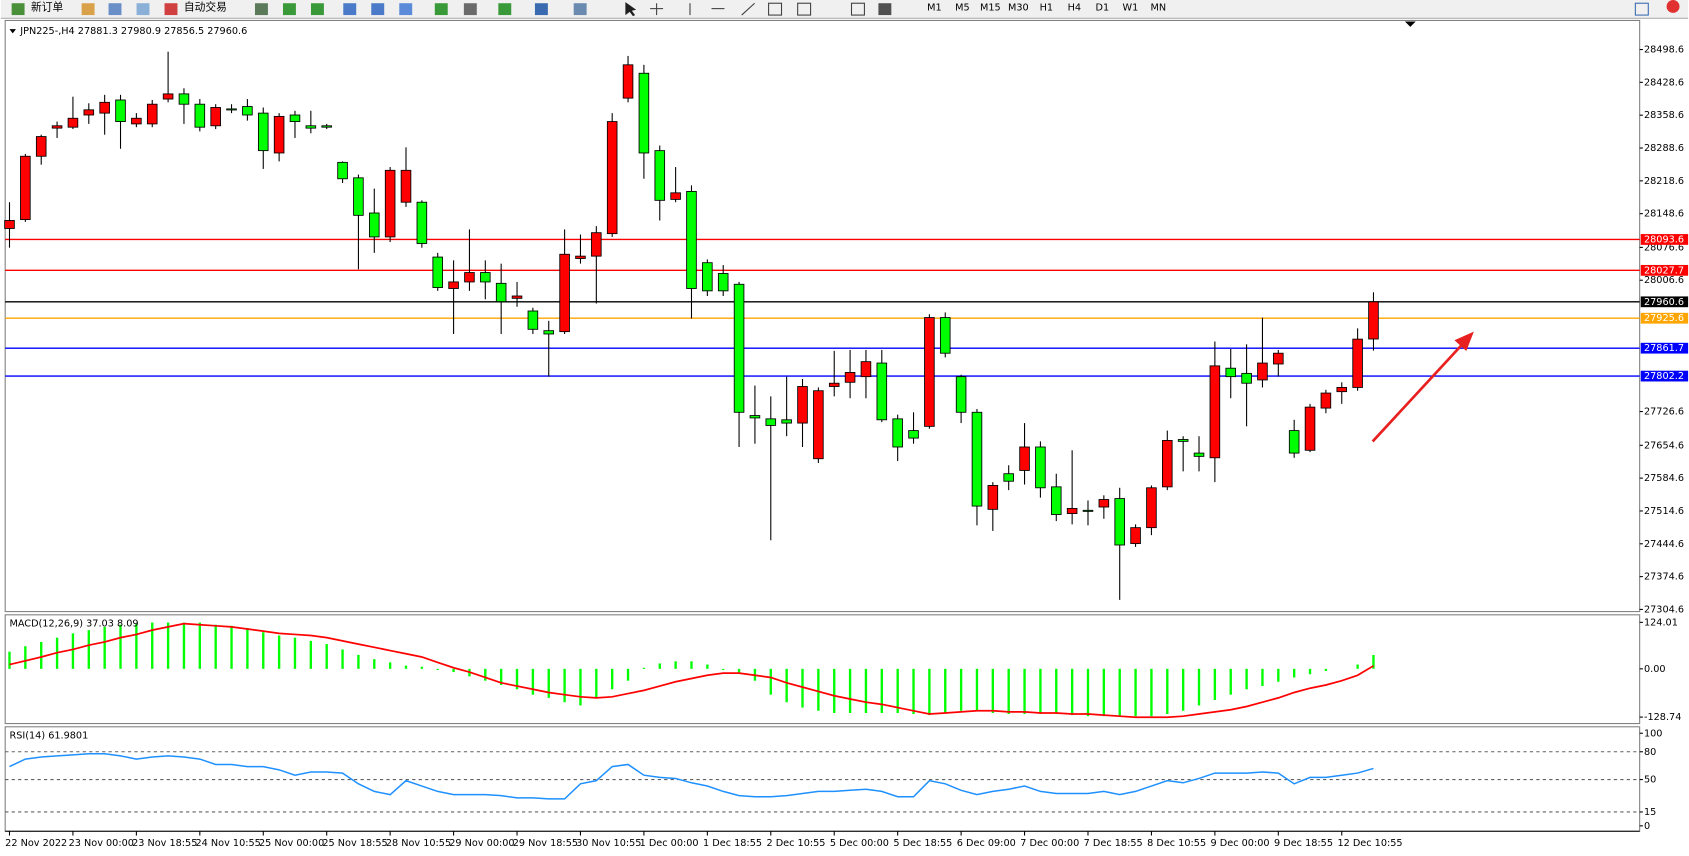 This screenshot has height=856, width=1689. Describe the element at coordinates (545, 843) in the screenshot. I see `x-tick-label: 29 Nov 18:55` at that location.